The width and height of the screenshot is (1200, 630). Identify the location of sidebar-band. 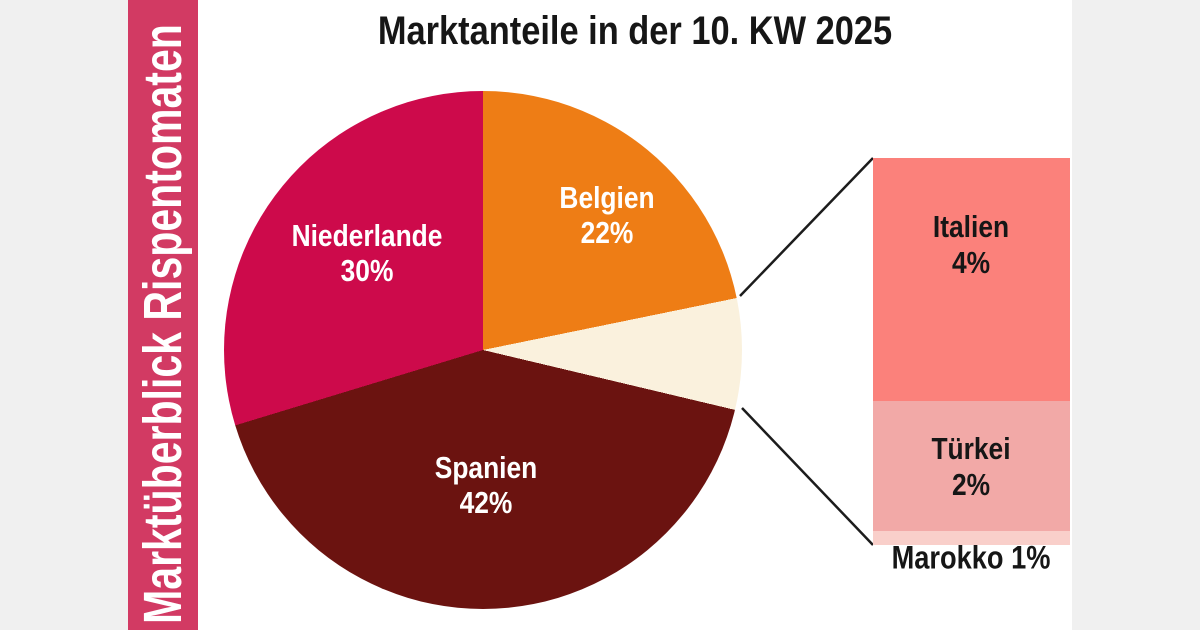
(163, 315).